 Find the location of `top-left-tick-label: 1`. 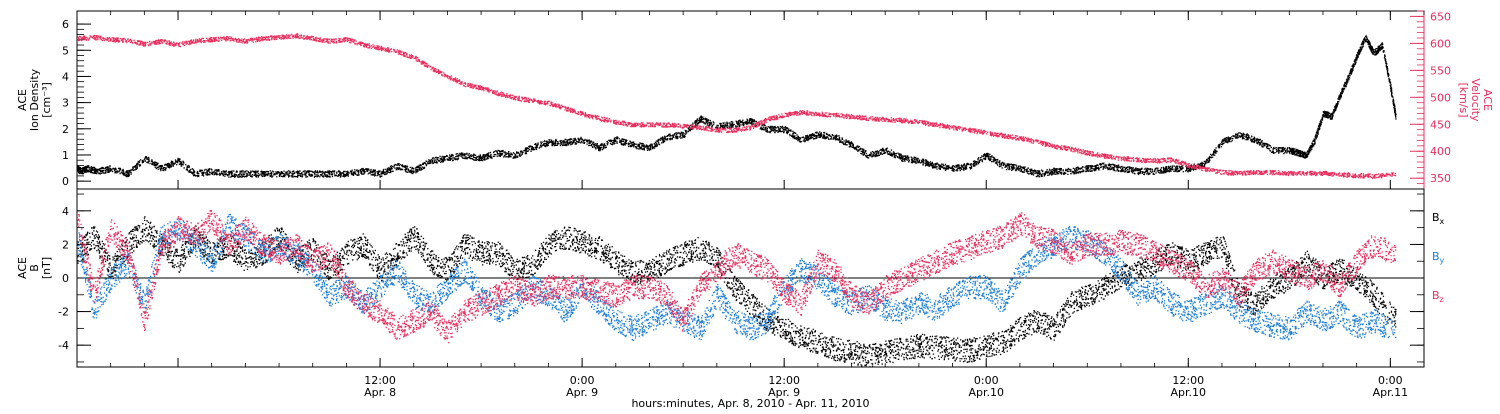

top-left-tick-label: 1 is located at coordinates (65, 155).